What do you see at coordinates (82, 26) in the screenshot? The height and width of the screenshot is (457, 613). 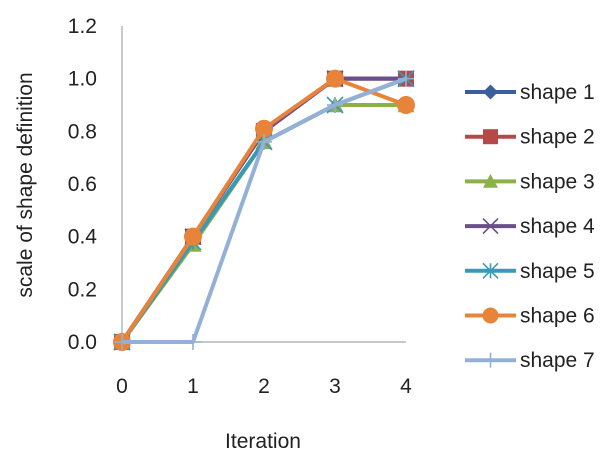 I see `y-tick-label: 1.2` at bounding box center [82, 26].